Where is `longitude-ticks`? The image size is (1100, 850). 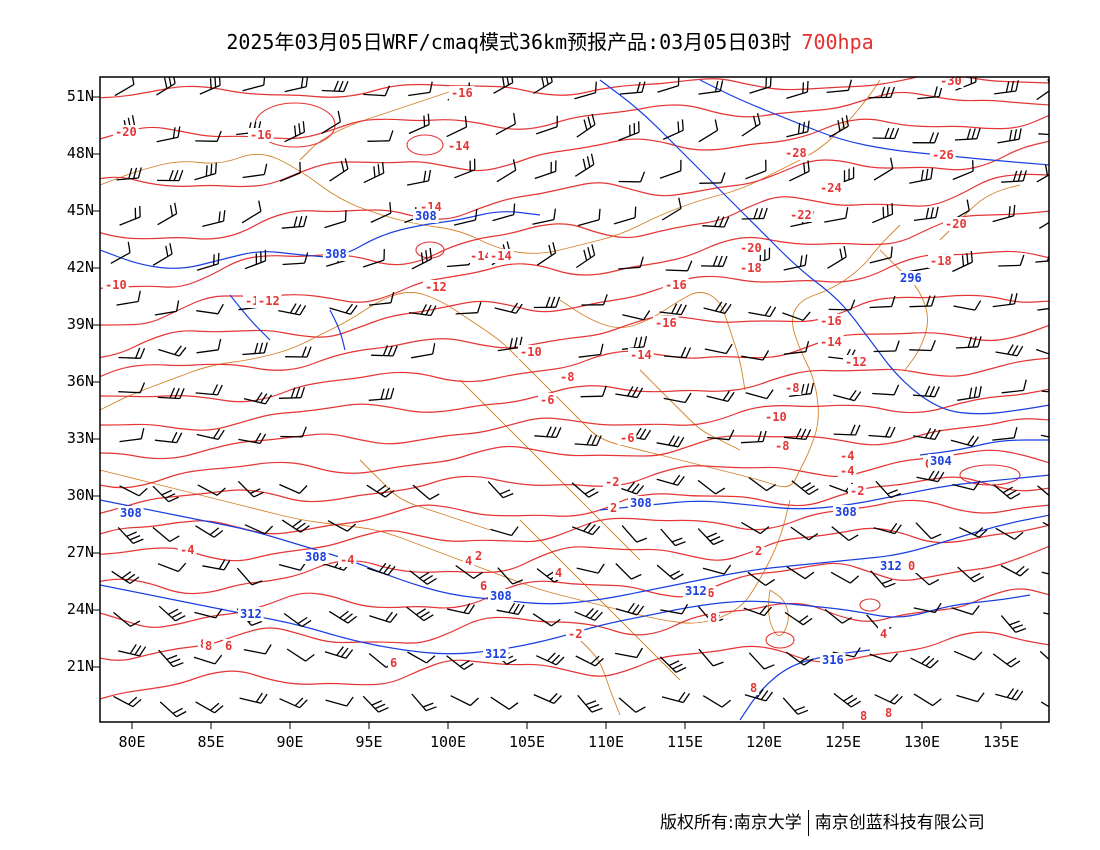 longitude-ticks is located at coordinates (566, 725).